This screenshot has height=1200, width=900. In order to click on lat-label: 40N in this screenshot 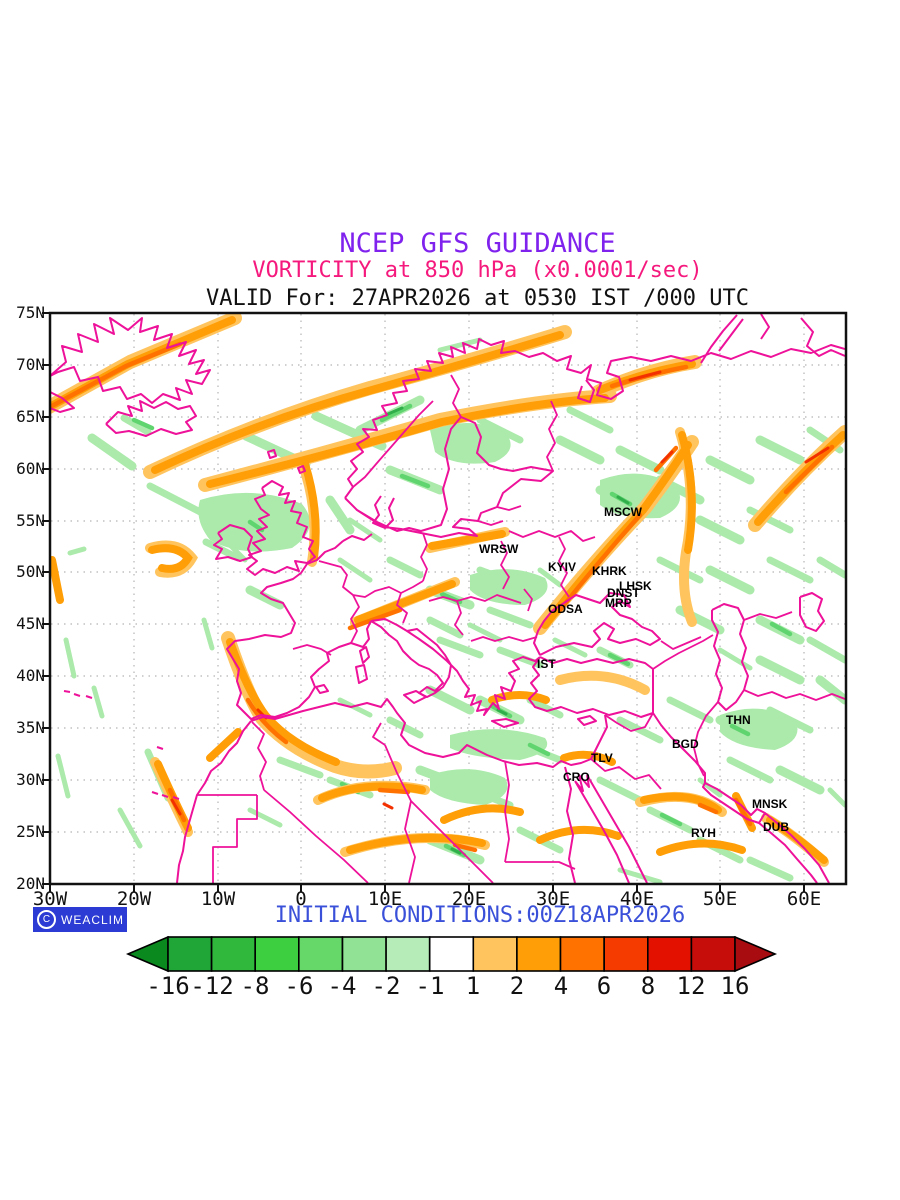, I will do `click(30, 675)`.